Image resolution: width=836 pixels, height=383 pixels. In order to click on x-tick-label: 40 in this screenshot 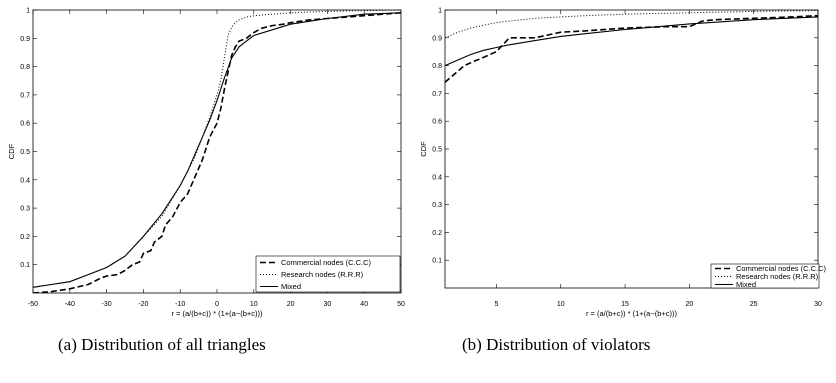, I will do `click(364, 304)`.